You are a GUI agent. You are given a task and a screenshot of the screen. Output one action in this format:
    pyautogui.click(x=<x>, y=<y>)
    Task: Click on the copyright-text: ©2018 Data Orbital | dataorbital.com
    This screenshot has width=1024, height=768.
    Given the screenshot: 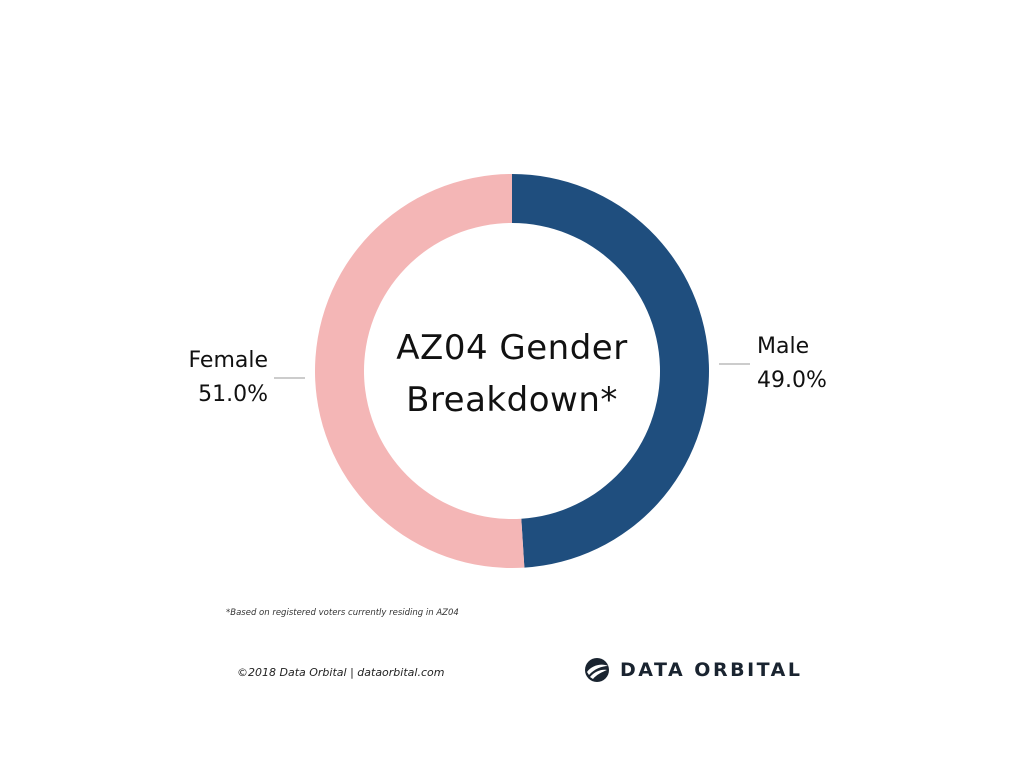 What is the action you would take?
    pyautogui.click(x=341, y=672)
    